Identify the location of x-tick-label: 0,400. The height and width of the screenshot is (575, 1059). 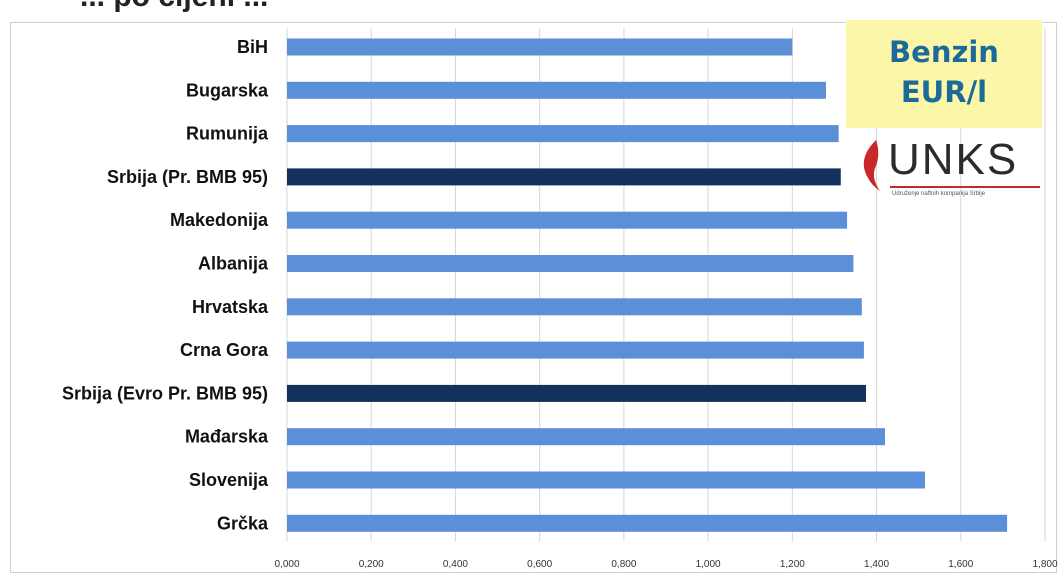
(455, 564).